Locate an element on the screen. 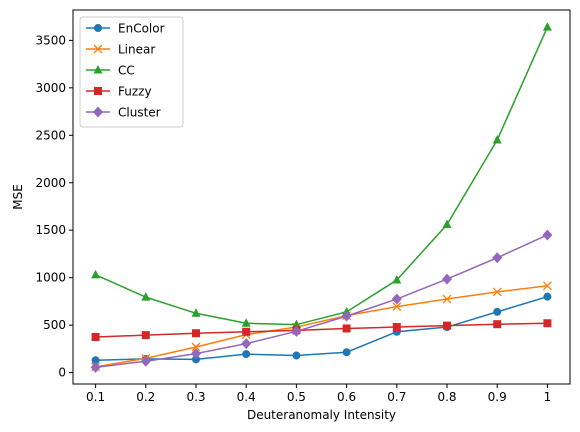 This screenshot has height=432, width=580. legend-label-encolor: EnColor is located at coordinates (141, 29).